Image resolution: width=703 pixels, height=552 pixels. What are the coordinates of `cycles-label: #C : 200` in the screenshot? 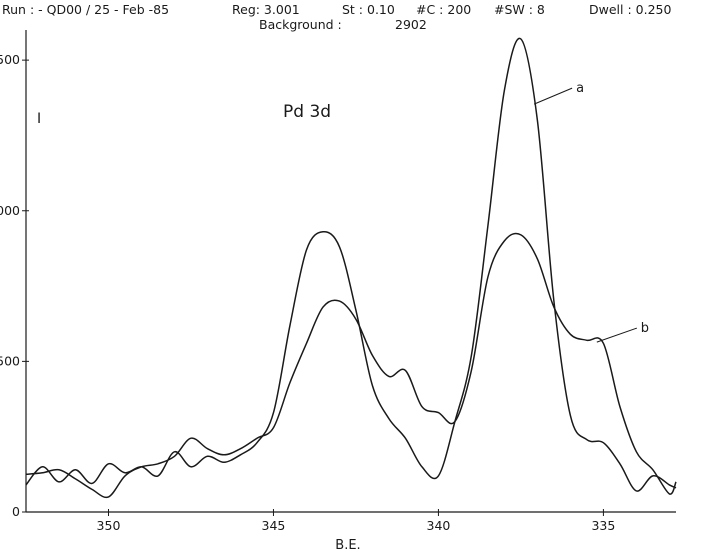 It's located at (444, 9).